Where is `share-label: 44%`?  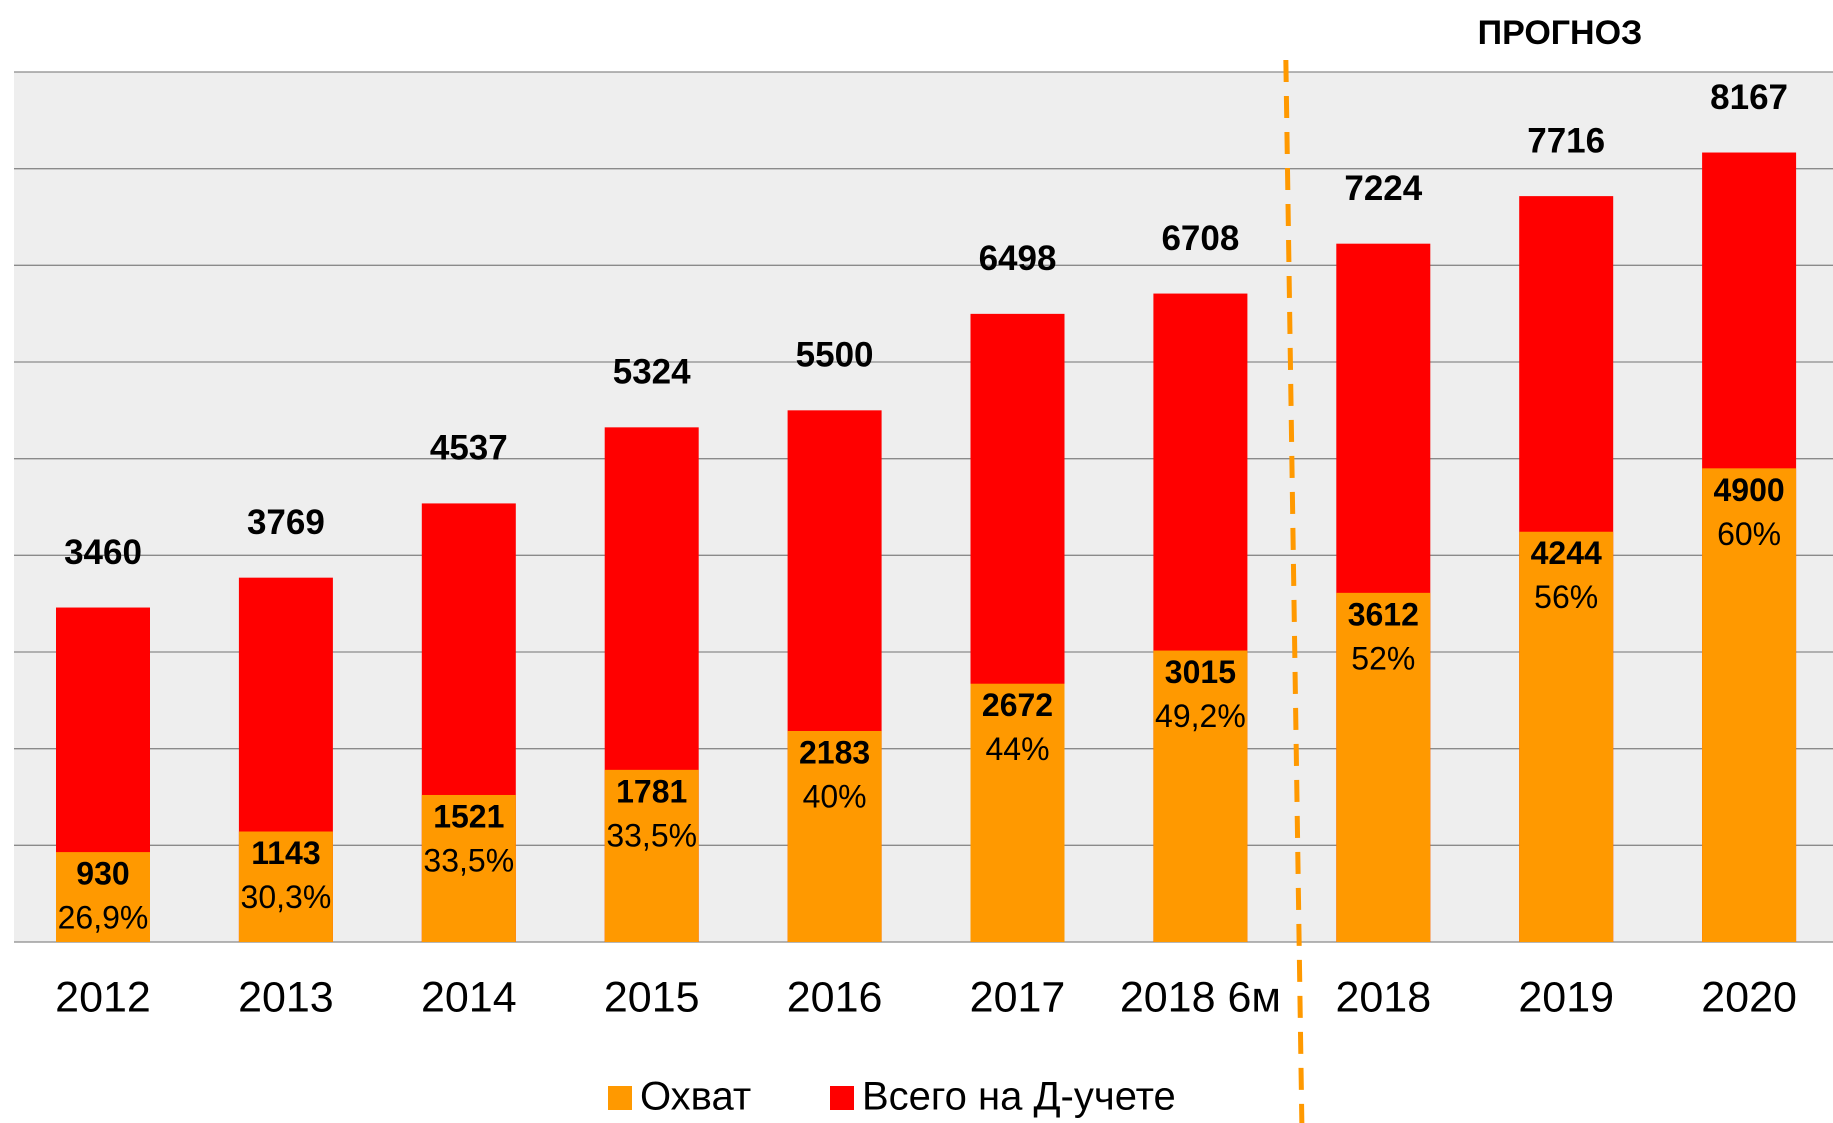
share-label: 44% is located at coordinates (1017, 749).